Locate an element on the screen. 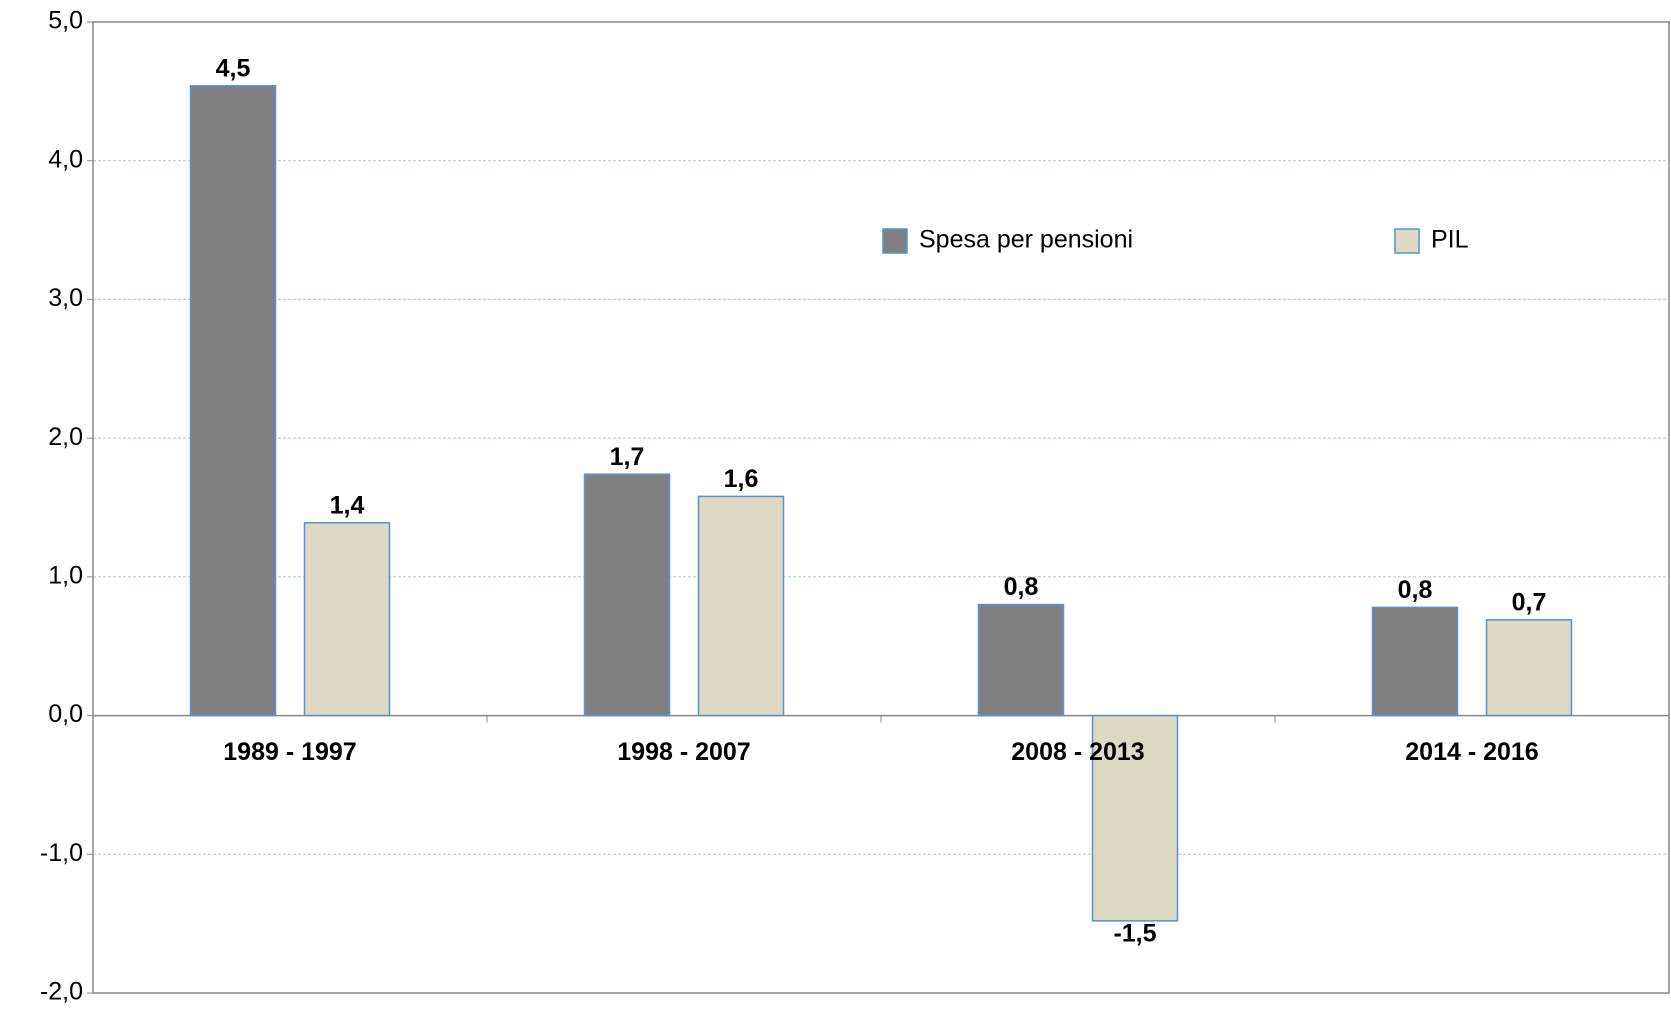  value-label: 0,7 is located at coordinates (1529, 602).